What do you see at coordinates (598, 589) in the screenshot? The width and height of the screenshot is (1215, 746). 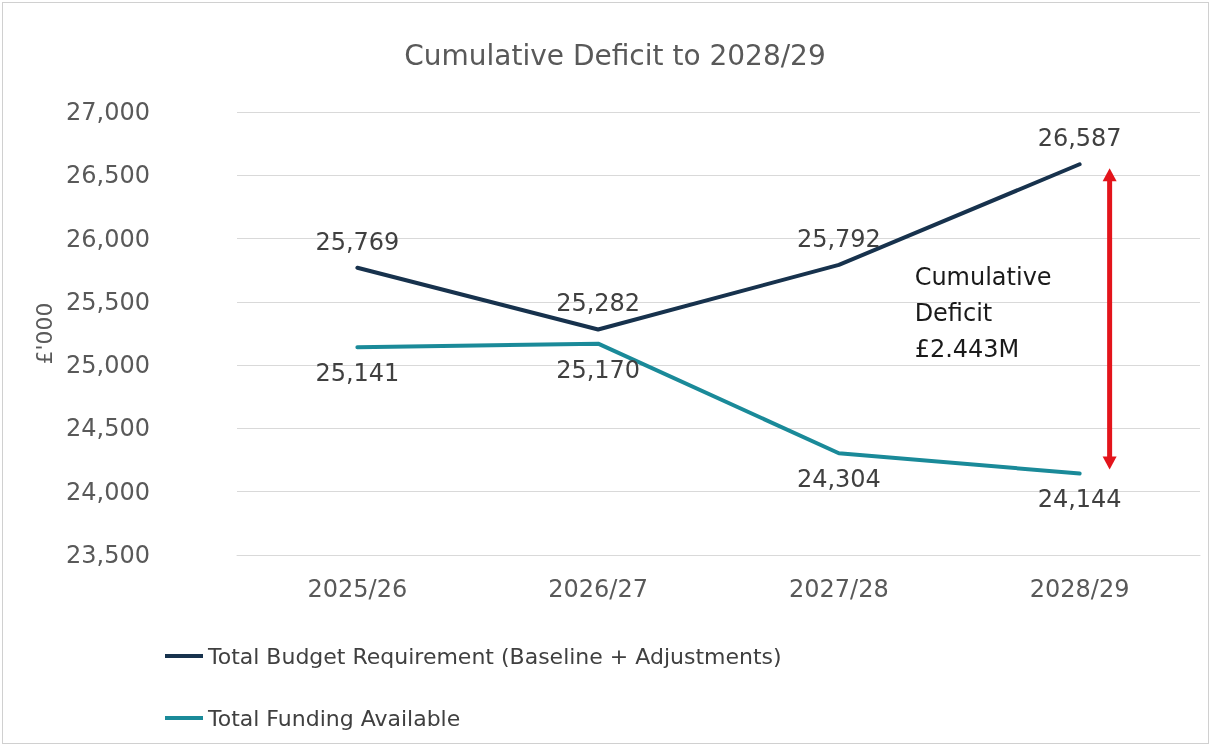 I see `x-tick-label: 2026/27` at bounding box center [598, 589].